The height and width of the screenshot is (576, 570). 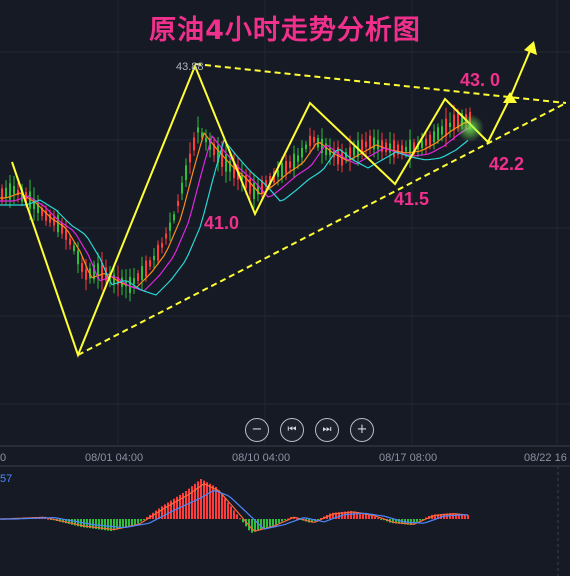 I want to click on macd-dif-line, so click(x=234, y=507).